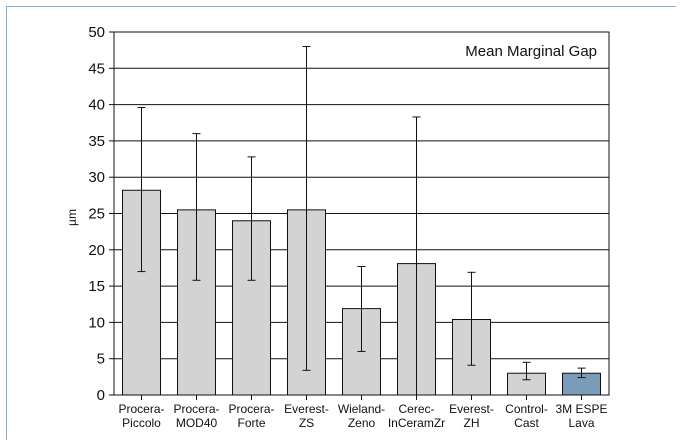 The image size is (681, 443). I want to click on x-category-label-line: ZS, so click(306, 423).